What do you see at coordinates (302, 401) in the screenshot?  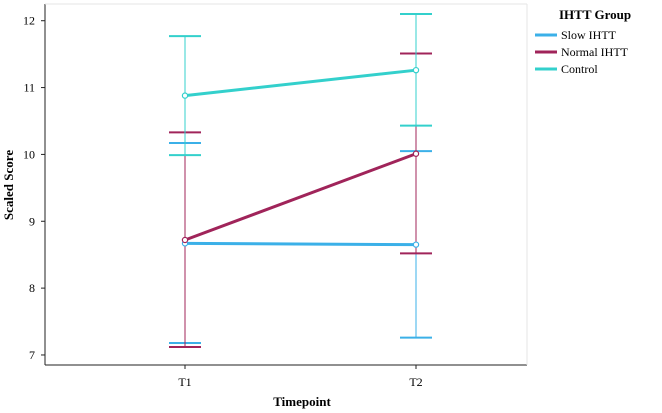 I see `x-axis-title: Timepoint` at bounding box center [302, 401].